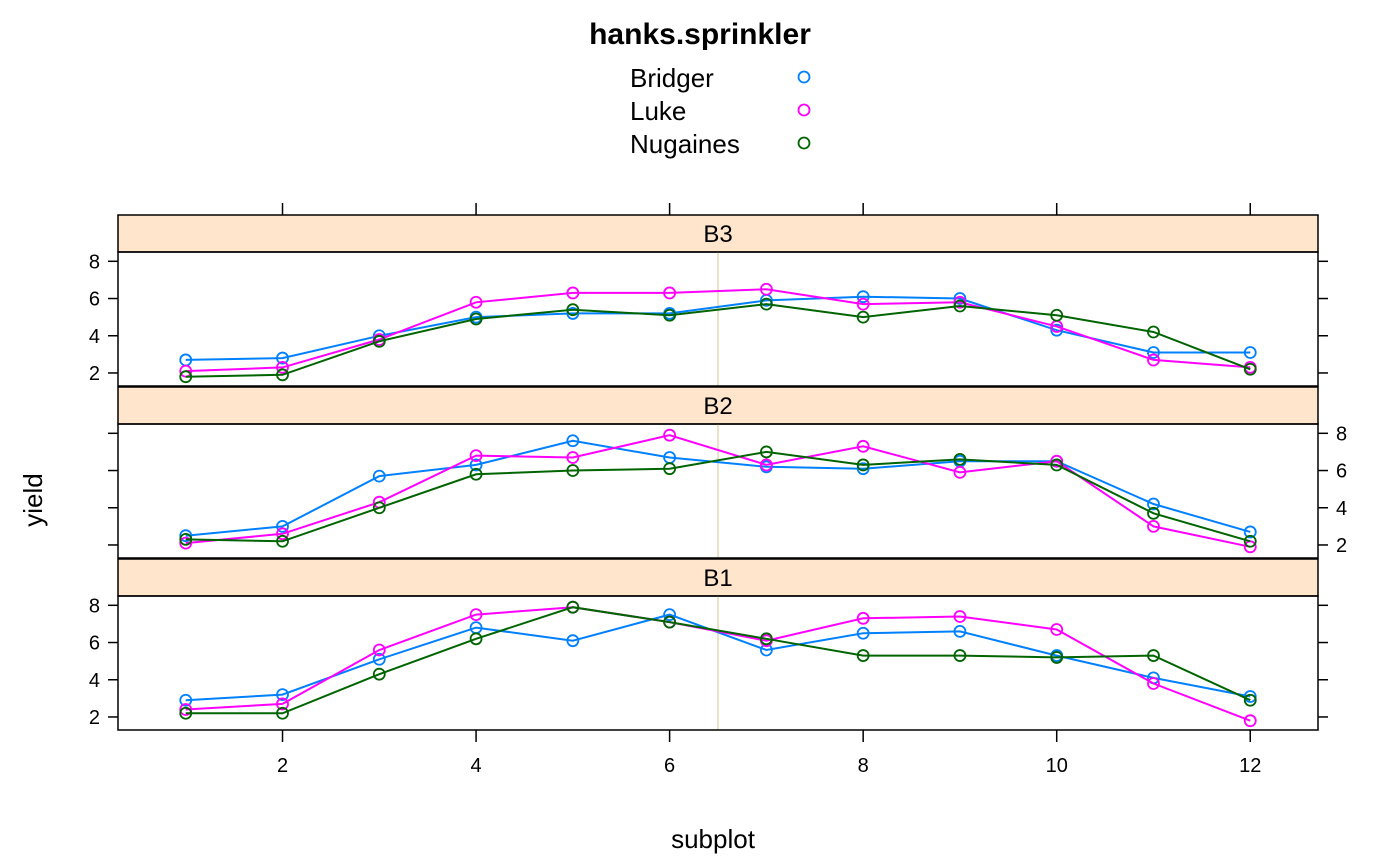  I want to click on legend-marker-luke, so click(804, 110).